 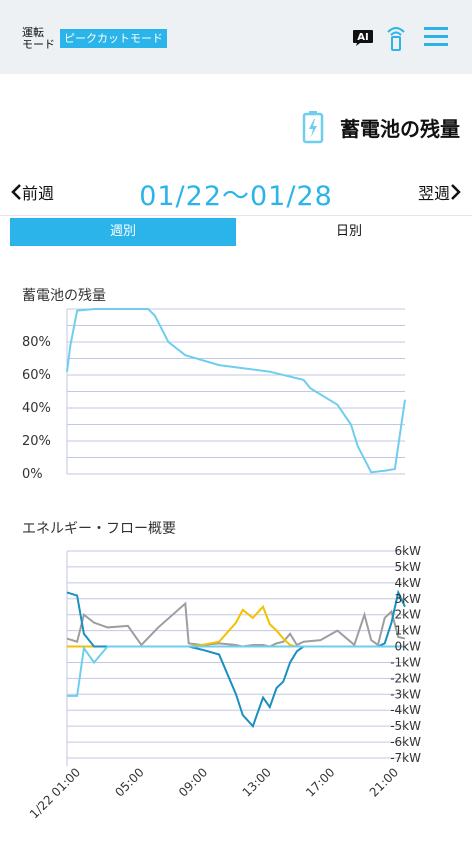 What do you see at coordinates (396, 38) in the screenshot?
I see `signal-icon` at bounding box center [396, 38].